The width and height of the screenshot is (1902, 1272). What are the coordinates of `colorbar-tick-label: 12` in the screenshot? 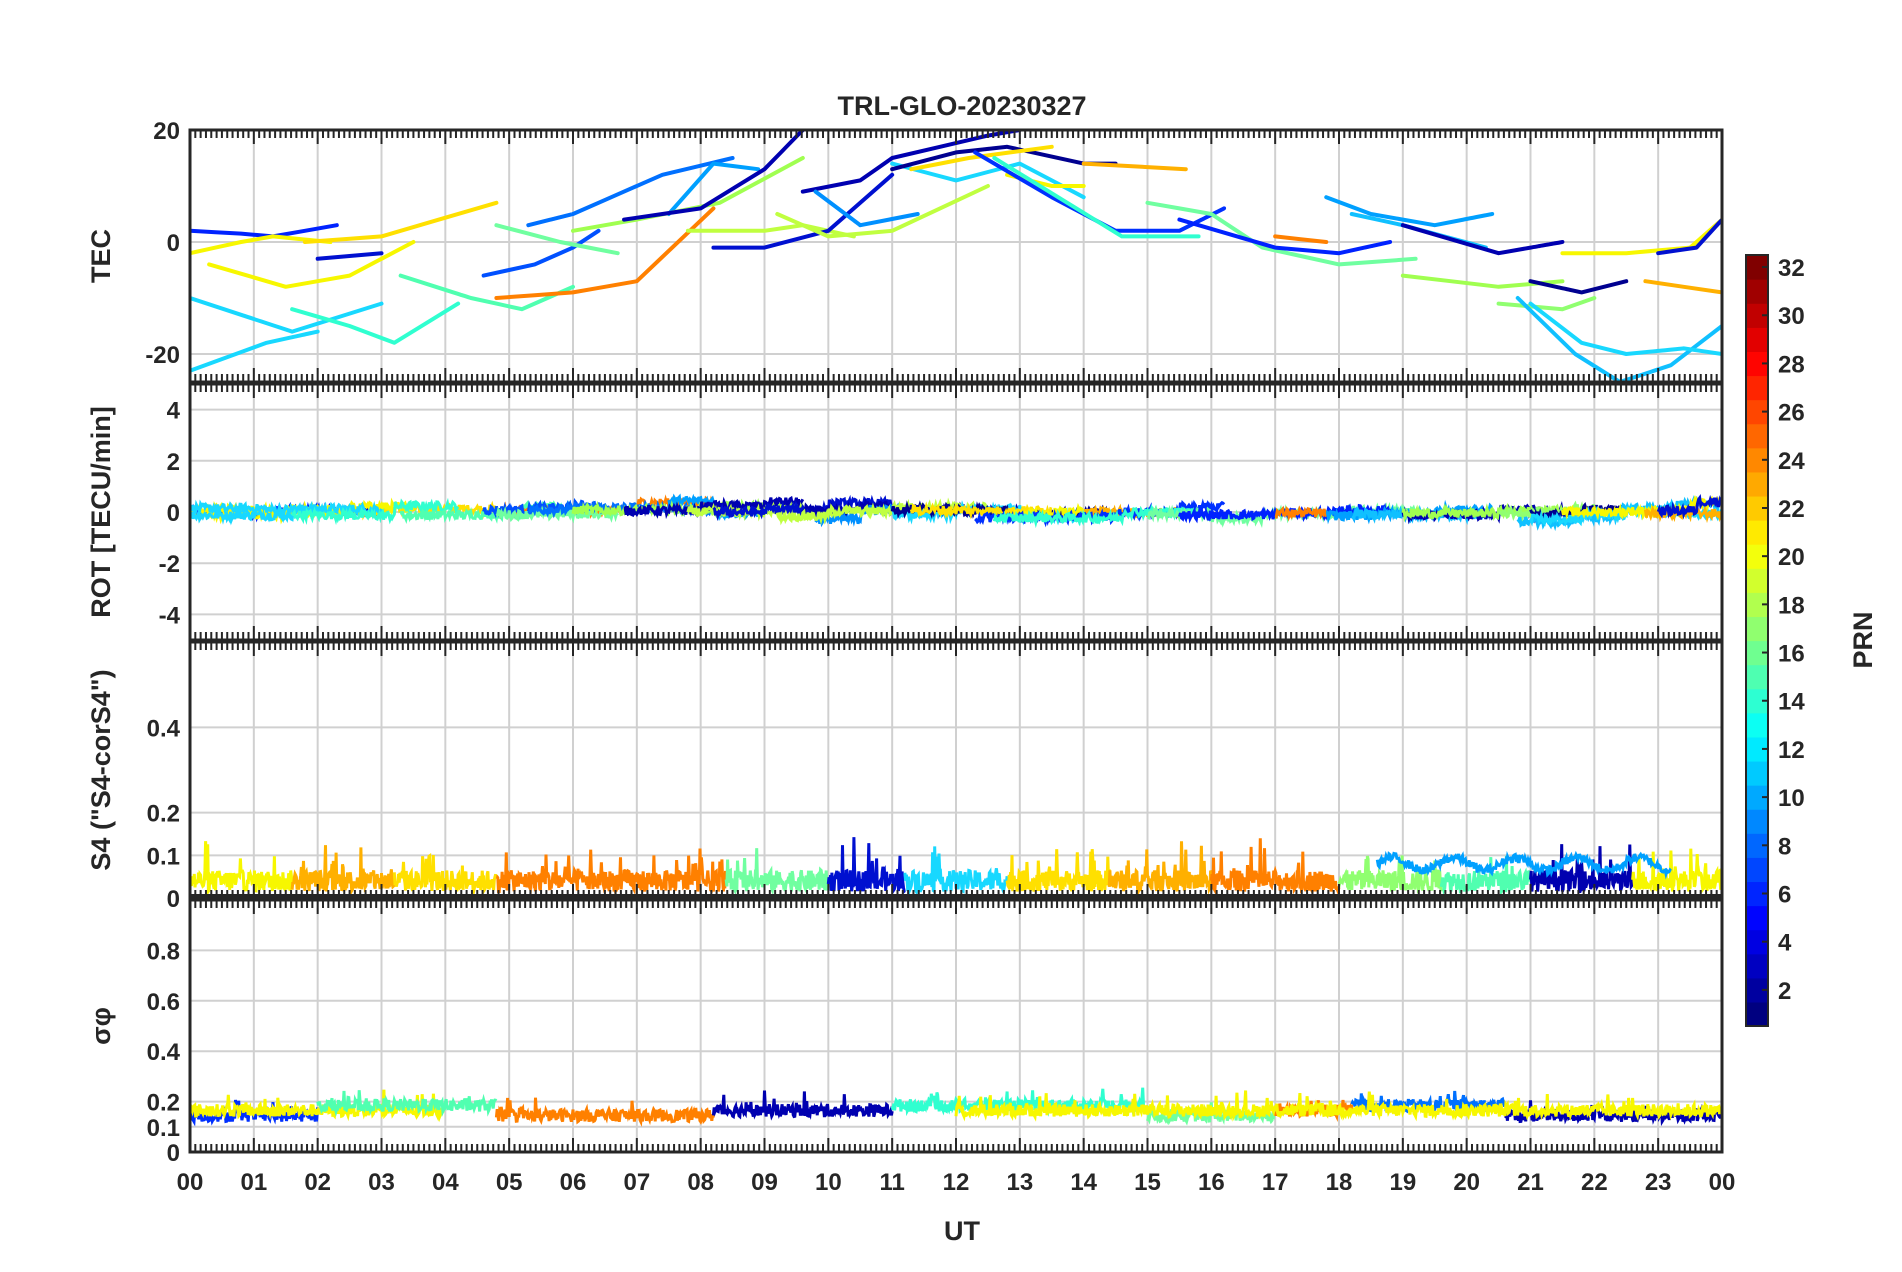 It's located at (1791, 750).